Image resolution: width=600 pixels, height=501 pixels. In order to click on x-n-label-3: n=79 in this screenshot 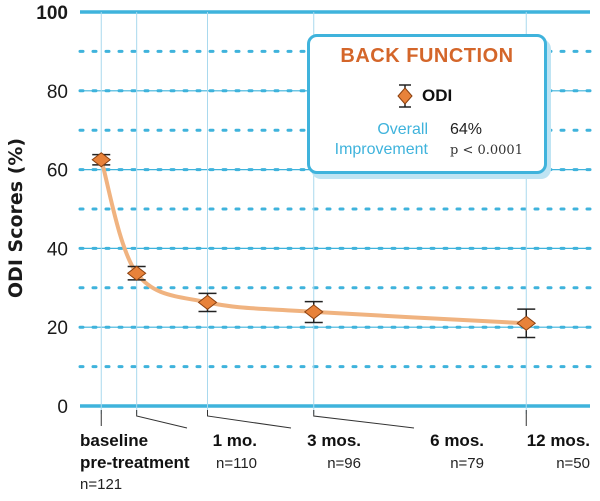, I will do `click(467, 463)`.